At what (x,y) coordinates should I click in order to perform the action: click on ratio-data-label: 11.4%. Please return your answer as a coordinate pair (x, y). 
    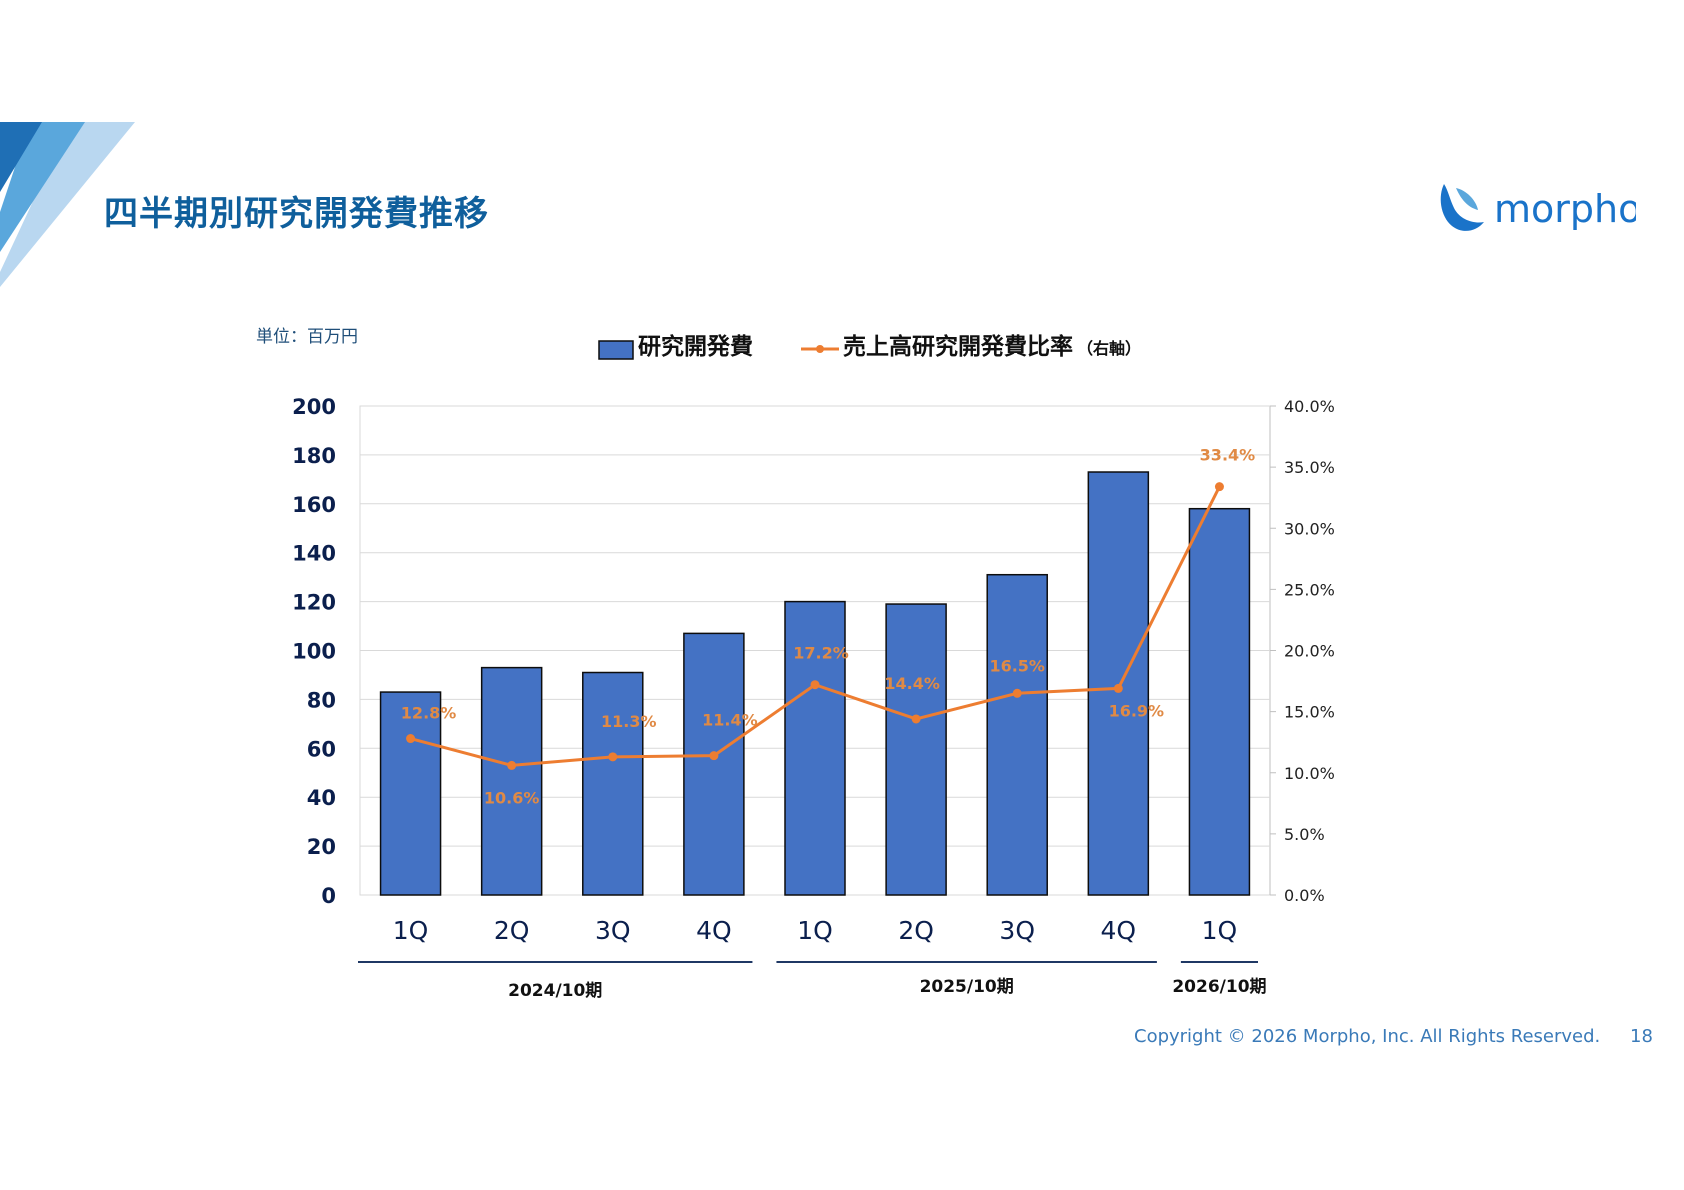
    Looking at the image, I should click on (730, 720).